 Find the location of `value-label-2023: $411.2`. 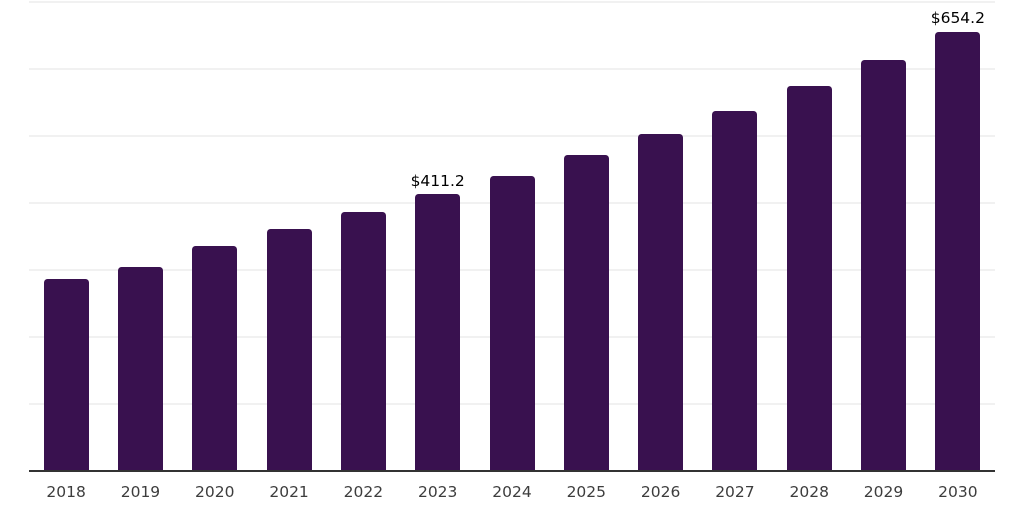

value-label-2023: $411.2 is located at coordinates (437, 180).